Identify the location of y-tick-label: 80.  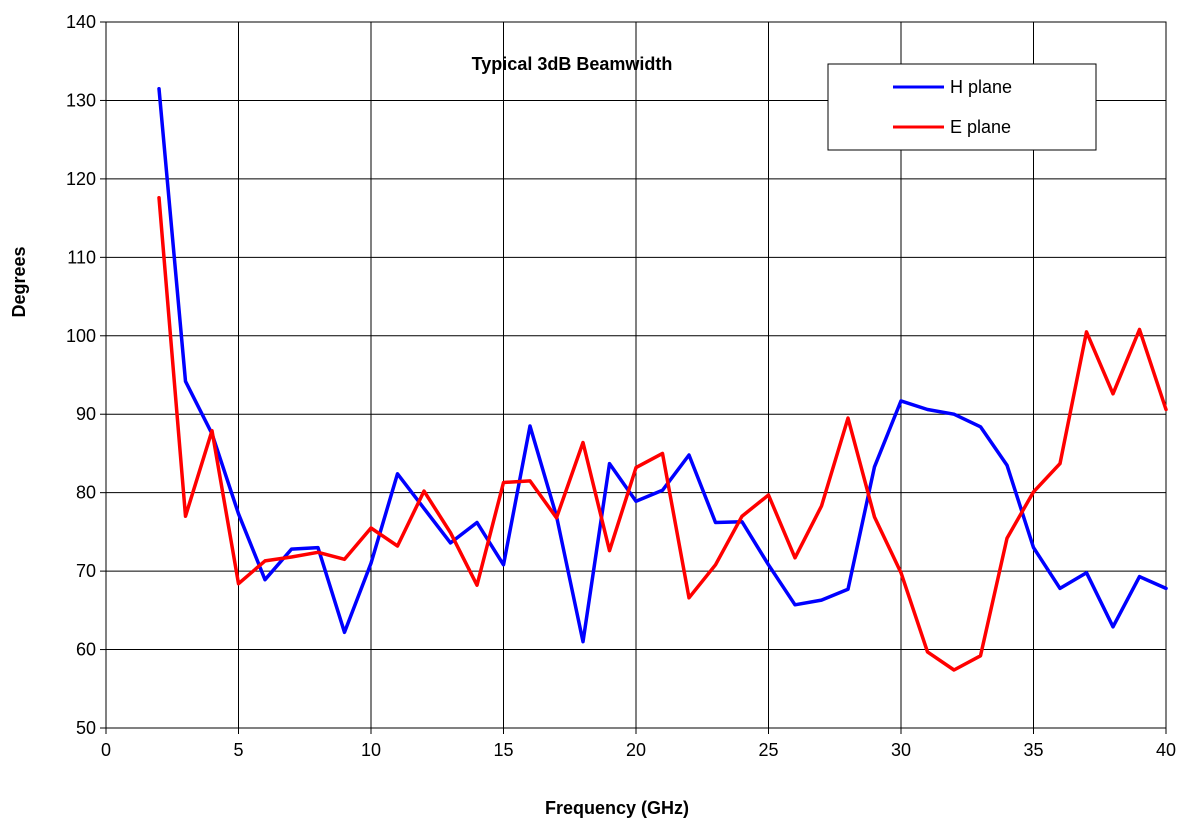
(86, 493).